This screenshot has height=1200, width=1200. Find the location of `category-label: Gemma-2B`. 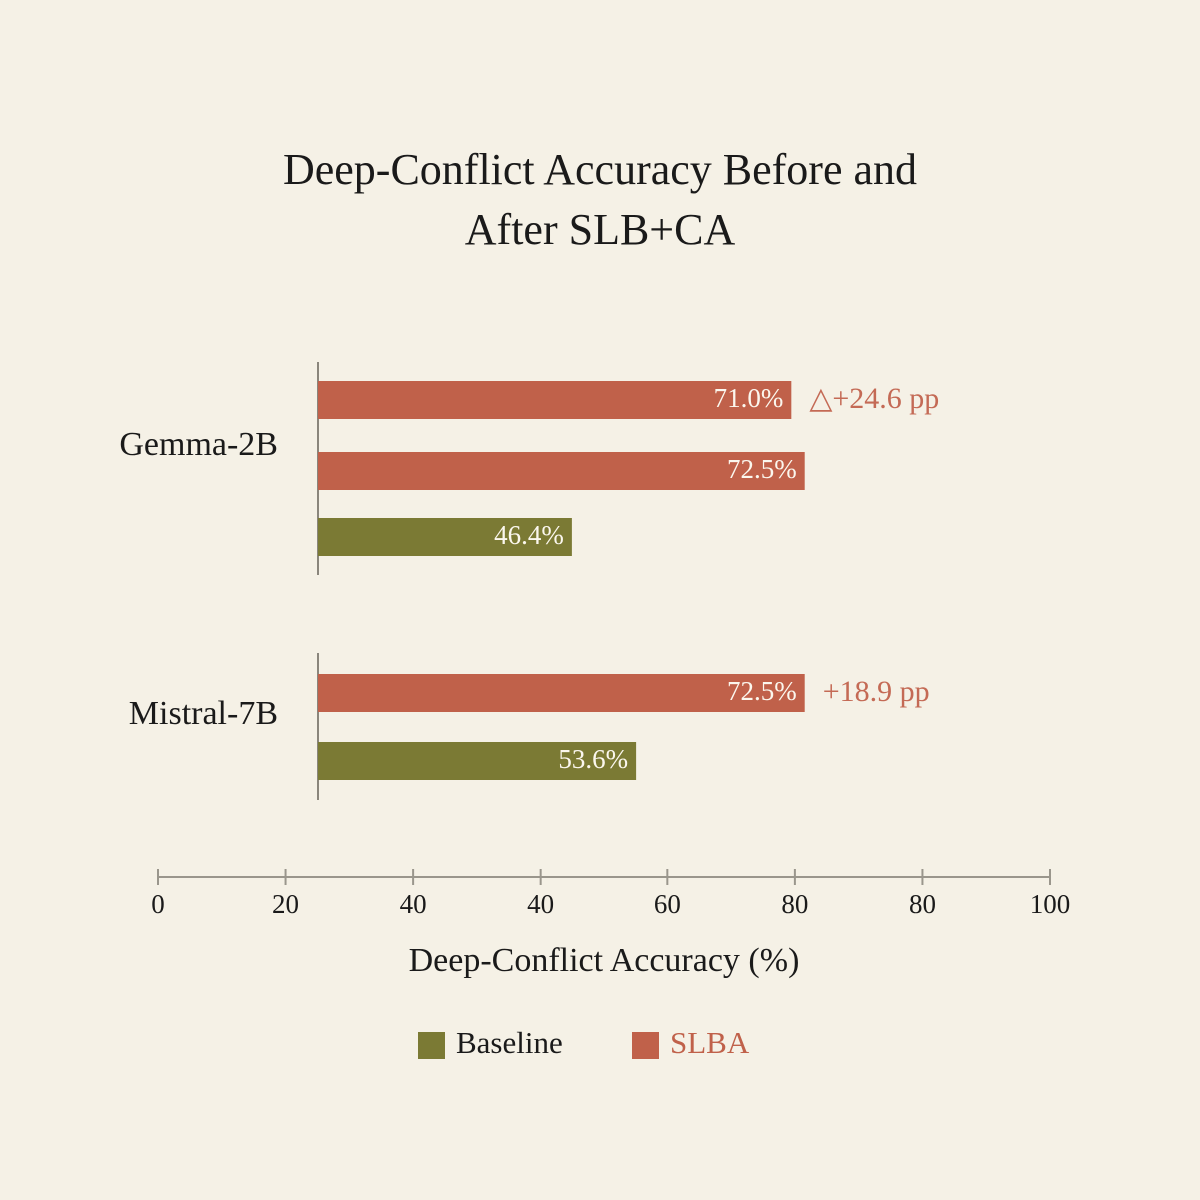

category-label: Gemma-2B is located at coordinates (198, 444).